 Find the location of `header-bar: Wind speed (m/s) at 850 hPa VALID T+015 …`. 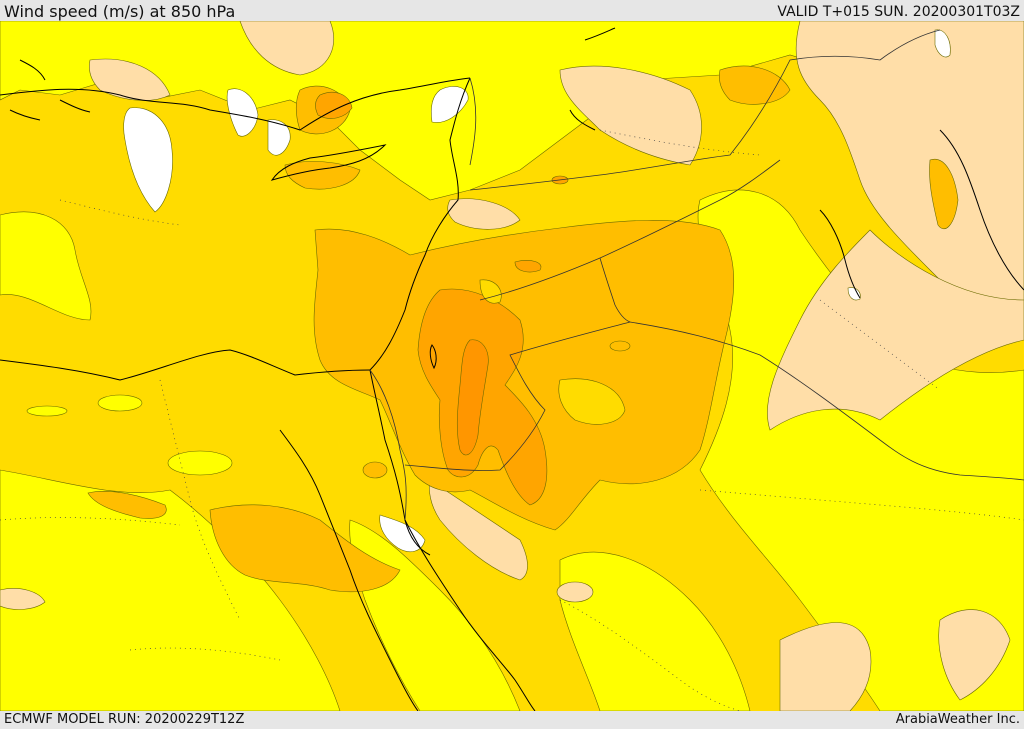

header-bar: Wind speed (m/s) at 850 hPa VALID T+015 … is located at coordinates (512, 10).